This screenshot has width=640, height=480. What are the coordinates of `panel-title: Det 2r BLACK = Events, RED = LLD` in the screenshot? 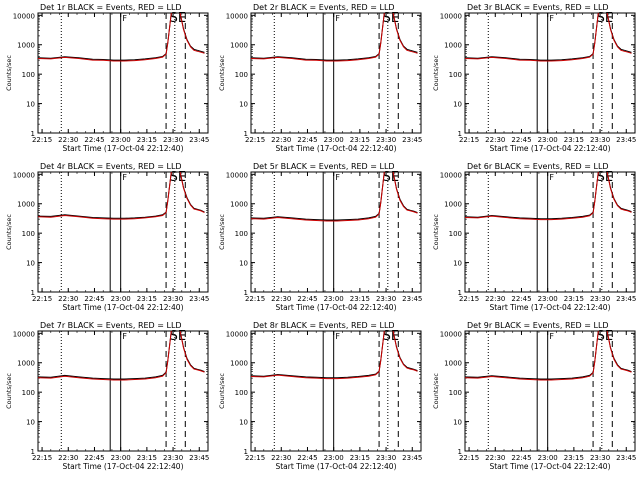 It's located at (324, 7).